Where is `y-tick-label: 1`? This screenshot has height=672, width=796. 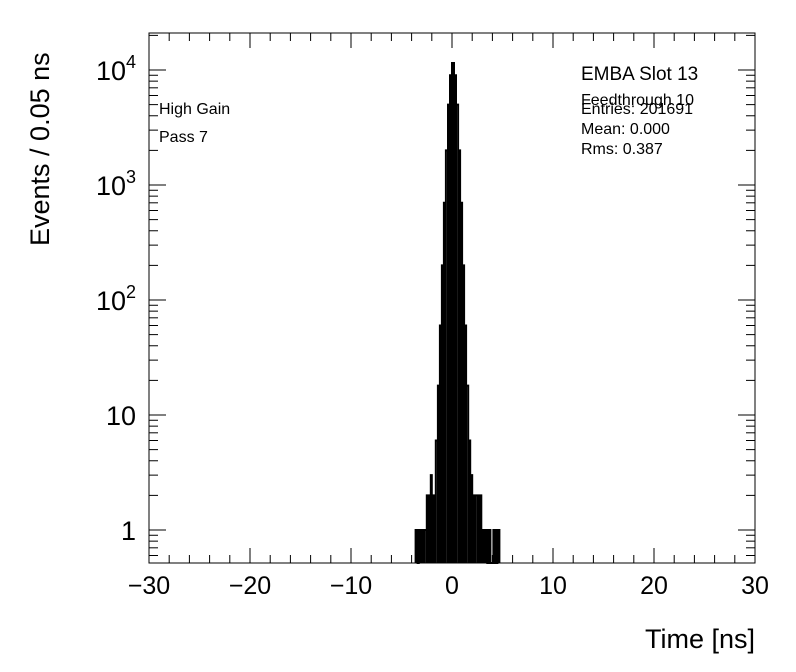 y-tick-label: 1 is located at coordinates (128, 531).